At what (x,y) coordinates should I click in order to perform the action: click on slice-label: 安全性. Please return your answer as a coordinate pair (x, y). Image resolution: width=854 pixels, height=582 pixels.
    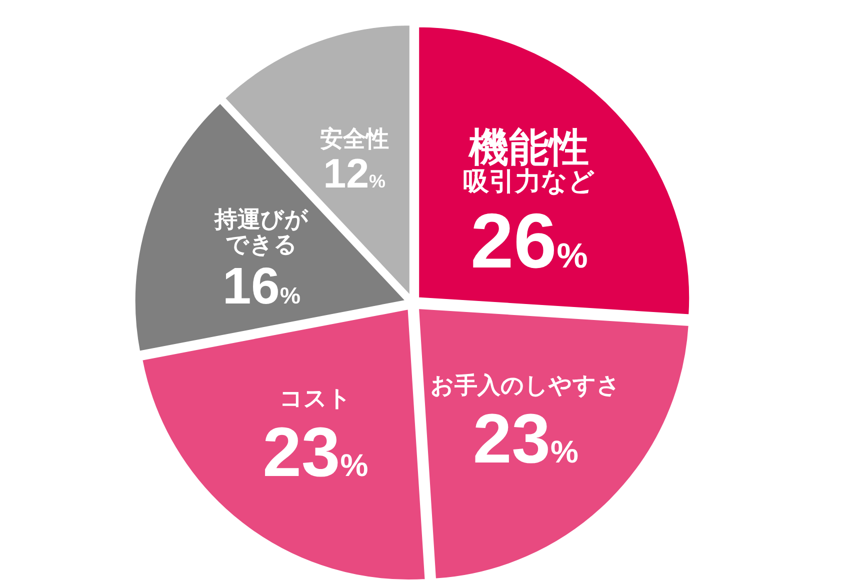
    Looking at the image, I should click on (354, 138).